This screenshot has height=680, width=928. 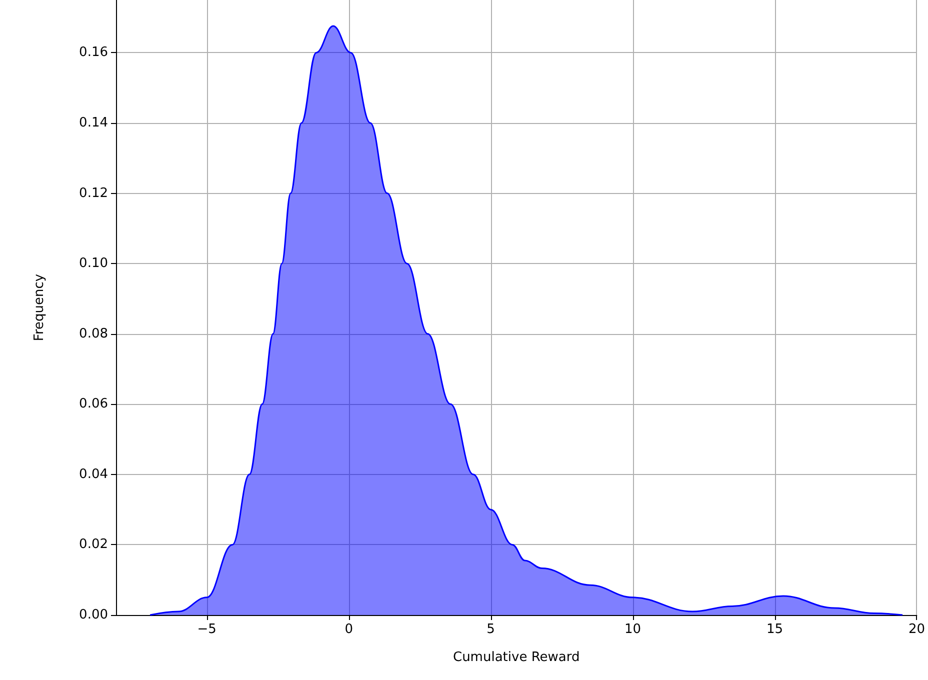 I want to click on y-tick-label: 0.16, so click(x=93, y=52).